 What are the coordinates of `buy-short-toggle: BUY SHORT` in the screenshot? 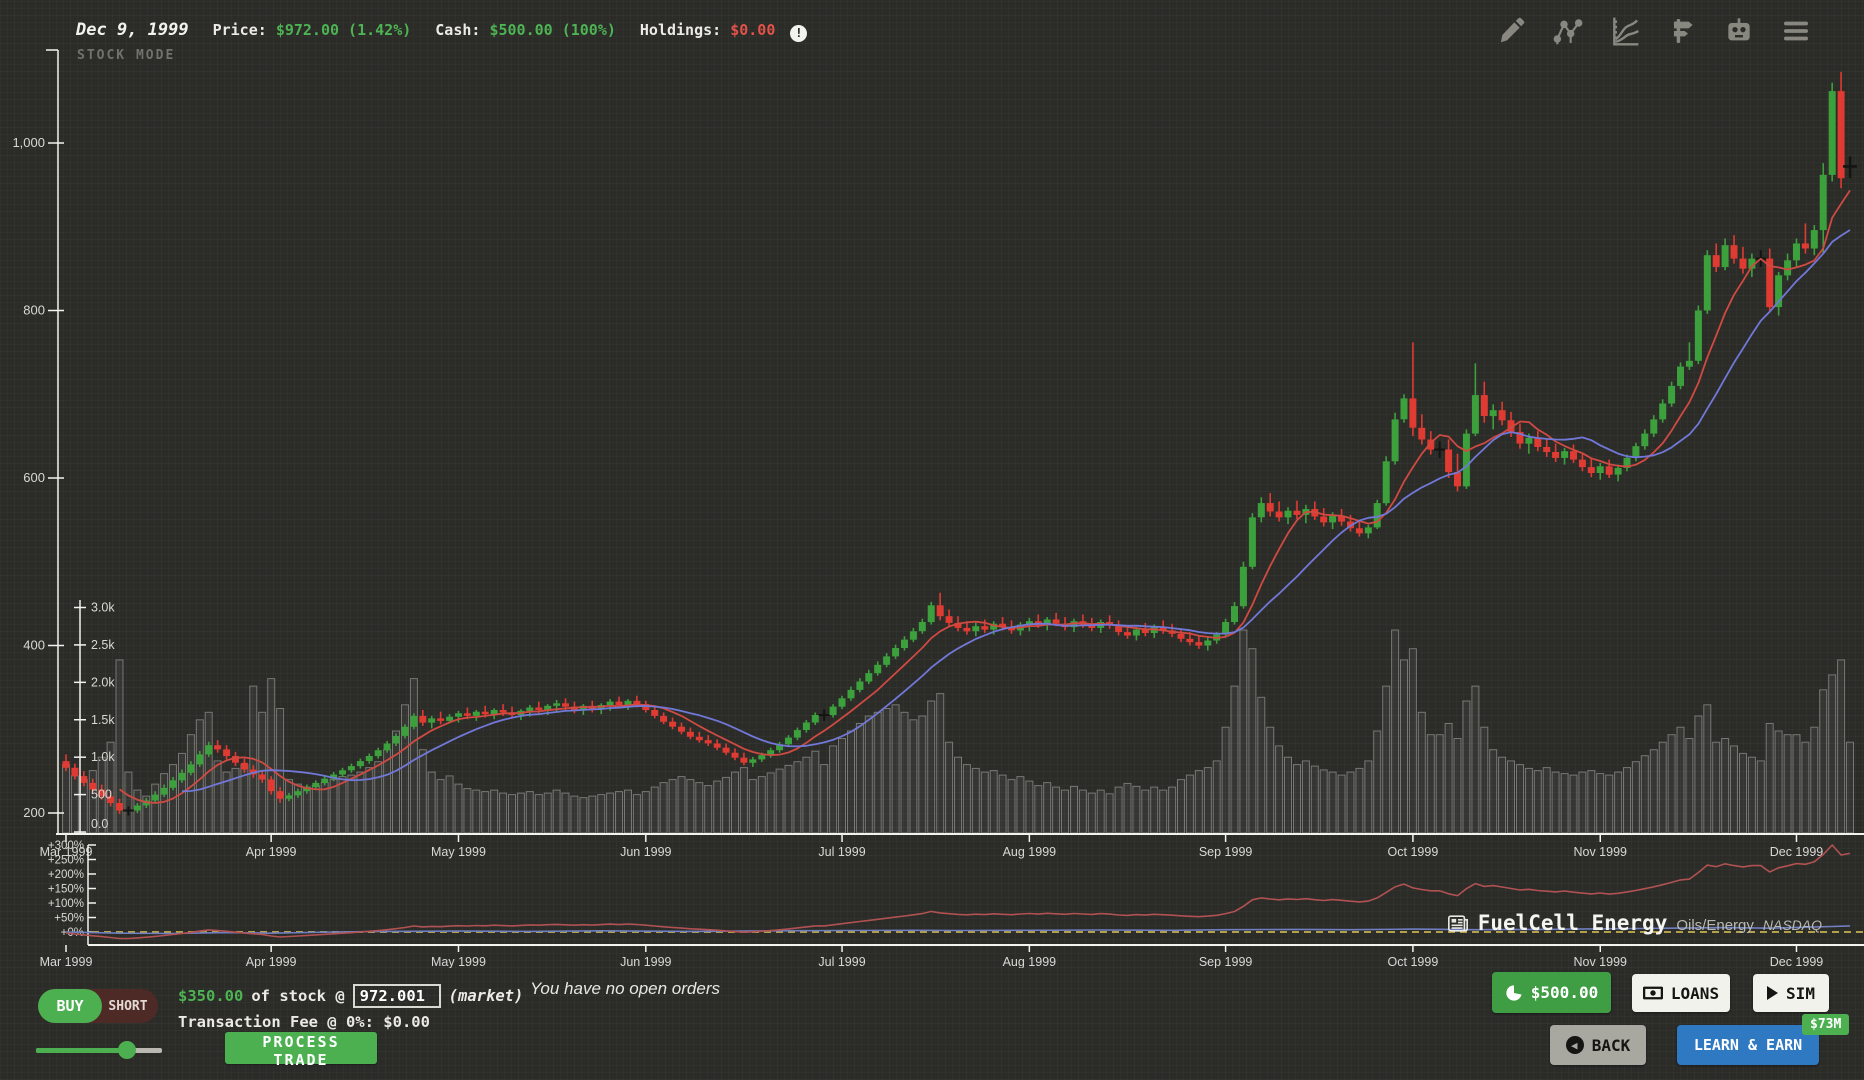 It's located at (98, 1006).